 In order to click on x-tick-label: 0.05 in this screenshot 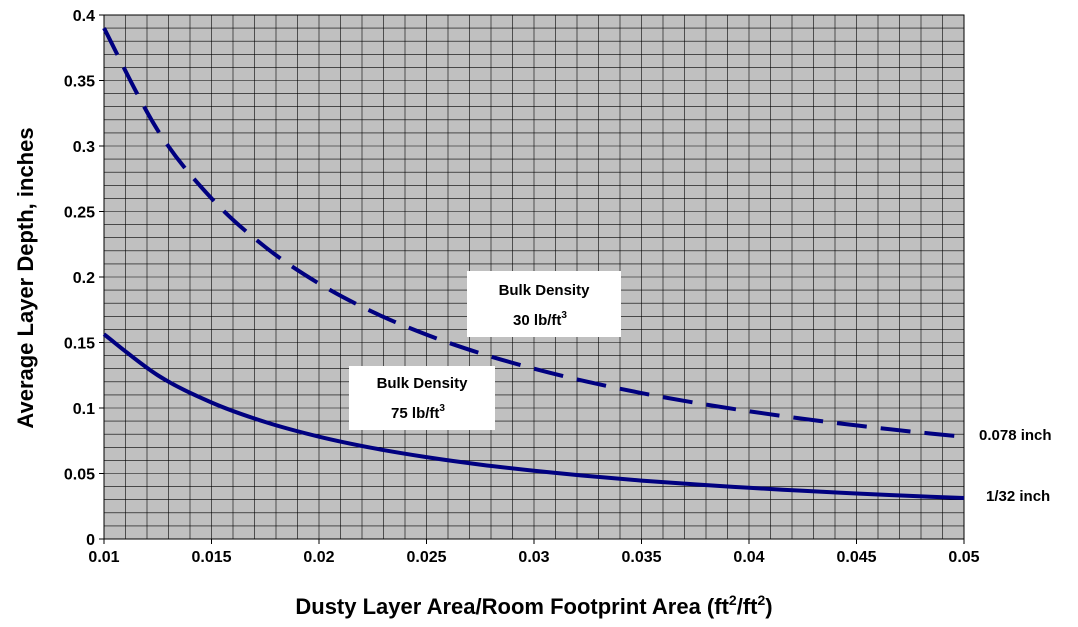, I will do `click(963, 557)`.